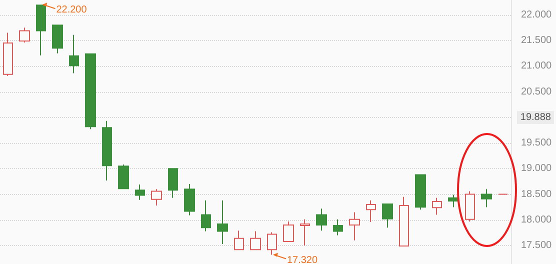  What do you see at coordinates (536, 194) in the screenshot?
I see `y-tick-label: 18.500` at bounding box center [536, 194].